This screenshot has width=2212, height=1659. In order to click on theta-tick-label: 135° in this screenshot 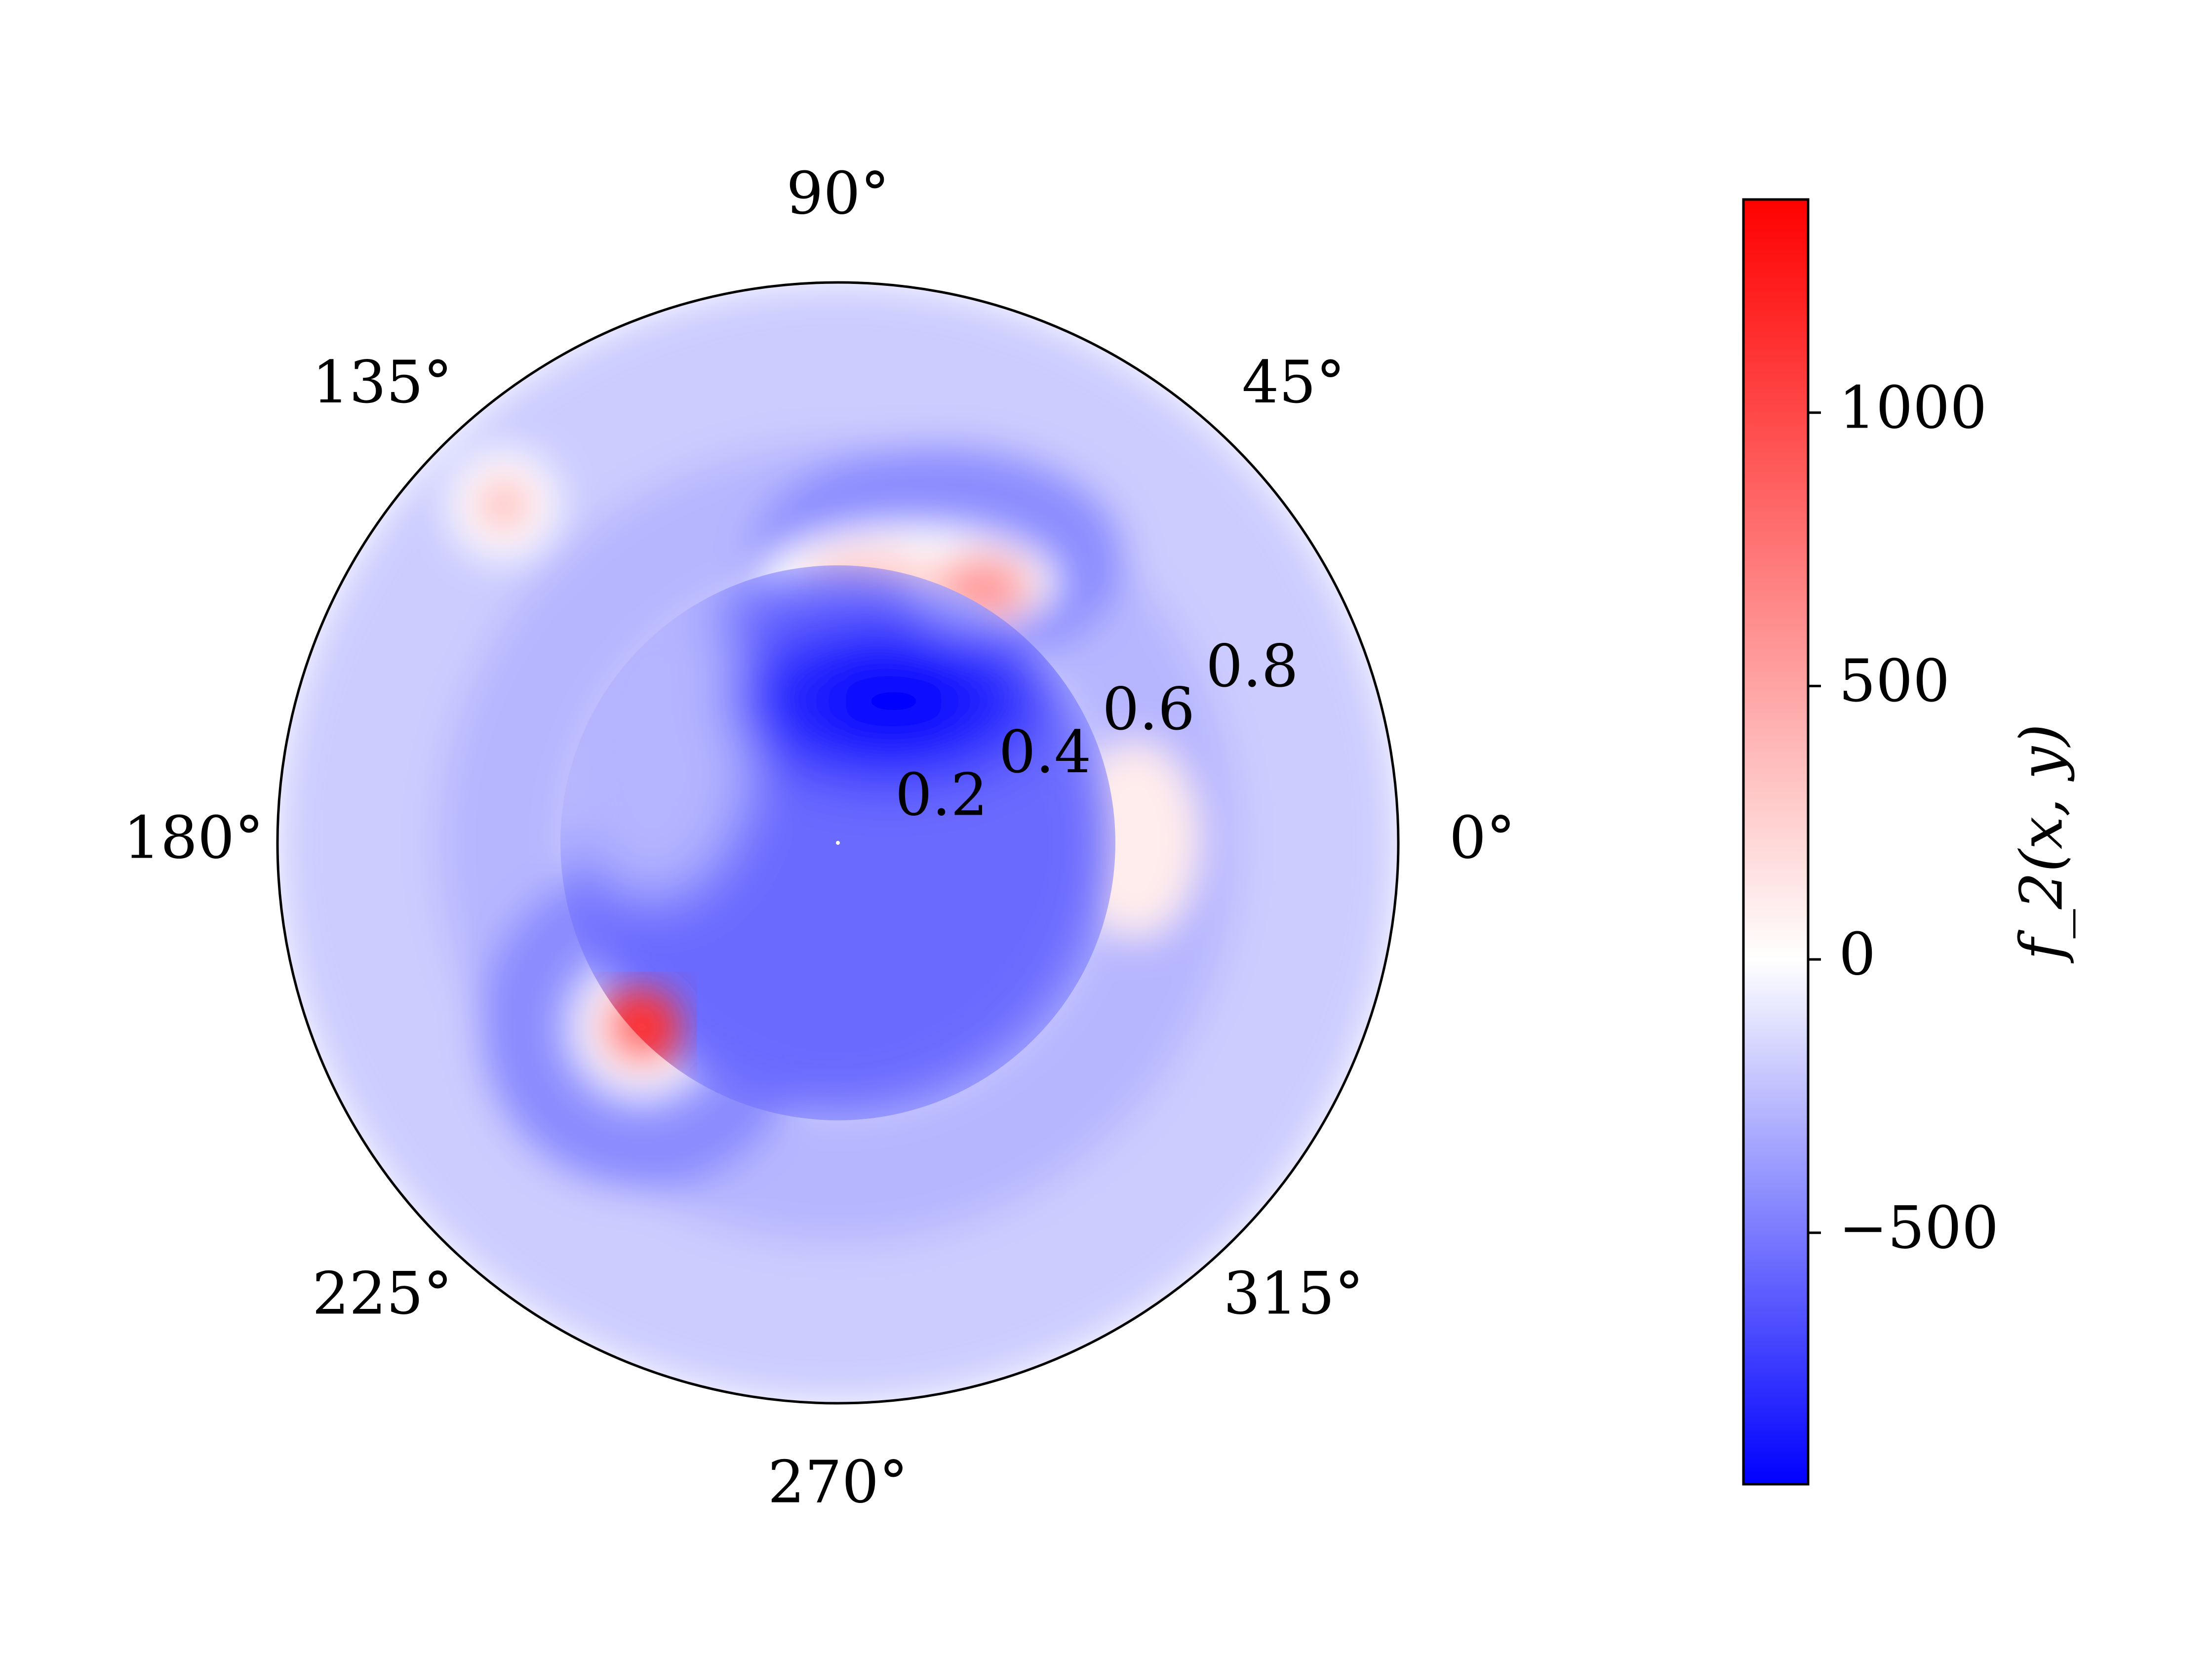, I will do `click(382, 382)`.